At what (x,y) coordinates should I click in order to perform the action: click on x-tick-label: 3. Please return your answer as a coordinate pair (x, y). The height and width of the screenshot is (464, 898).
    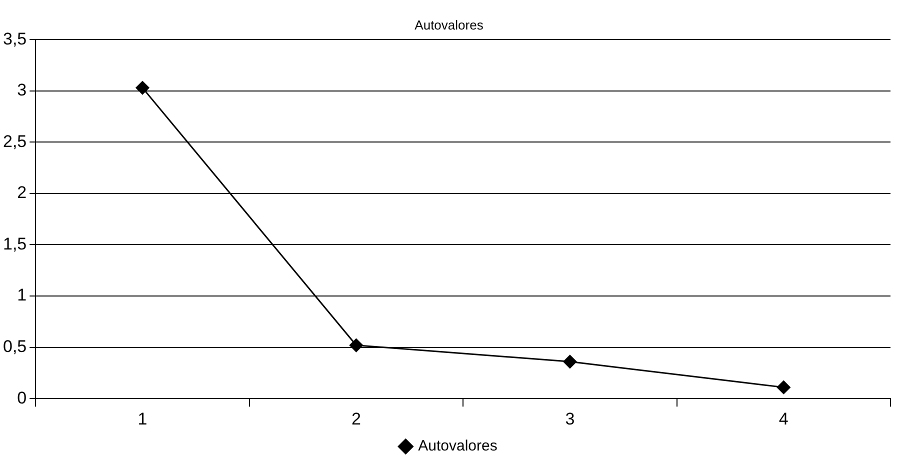
    Looking at the image, I should click on (570, 418).